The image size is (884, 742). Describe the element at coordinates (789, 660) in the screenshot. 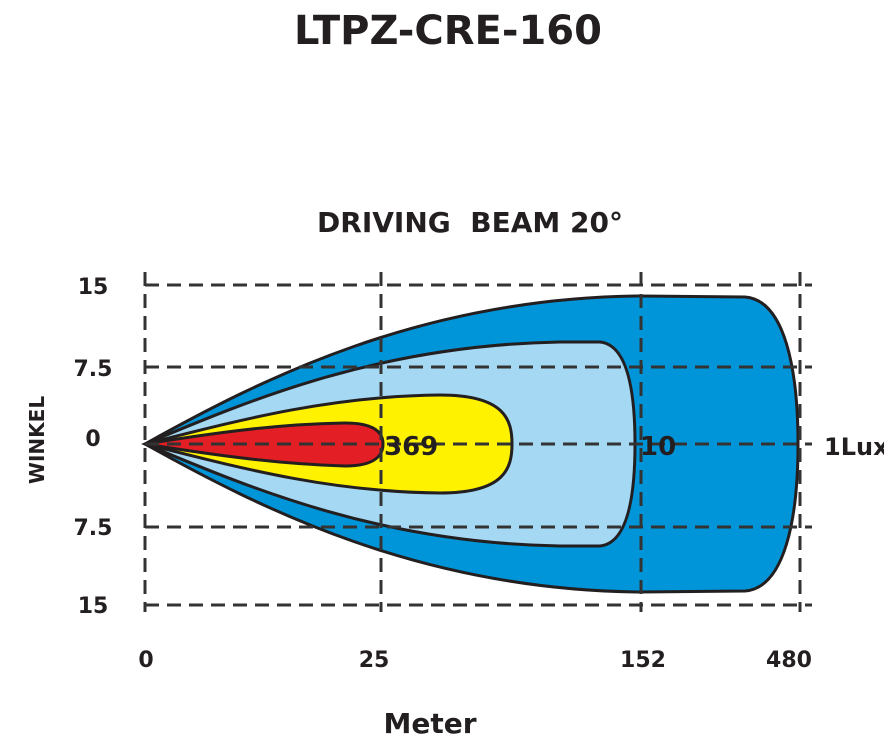

I see `x-tick-480: 480` at that location.